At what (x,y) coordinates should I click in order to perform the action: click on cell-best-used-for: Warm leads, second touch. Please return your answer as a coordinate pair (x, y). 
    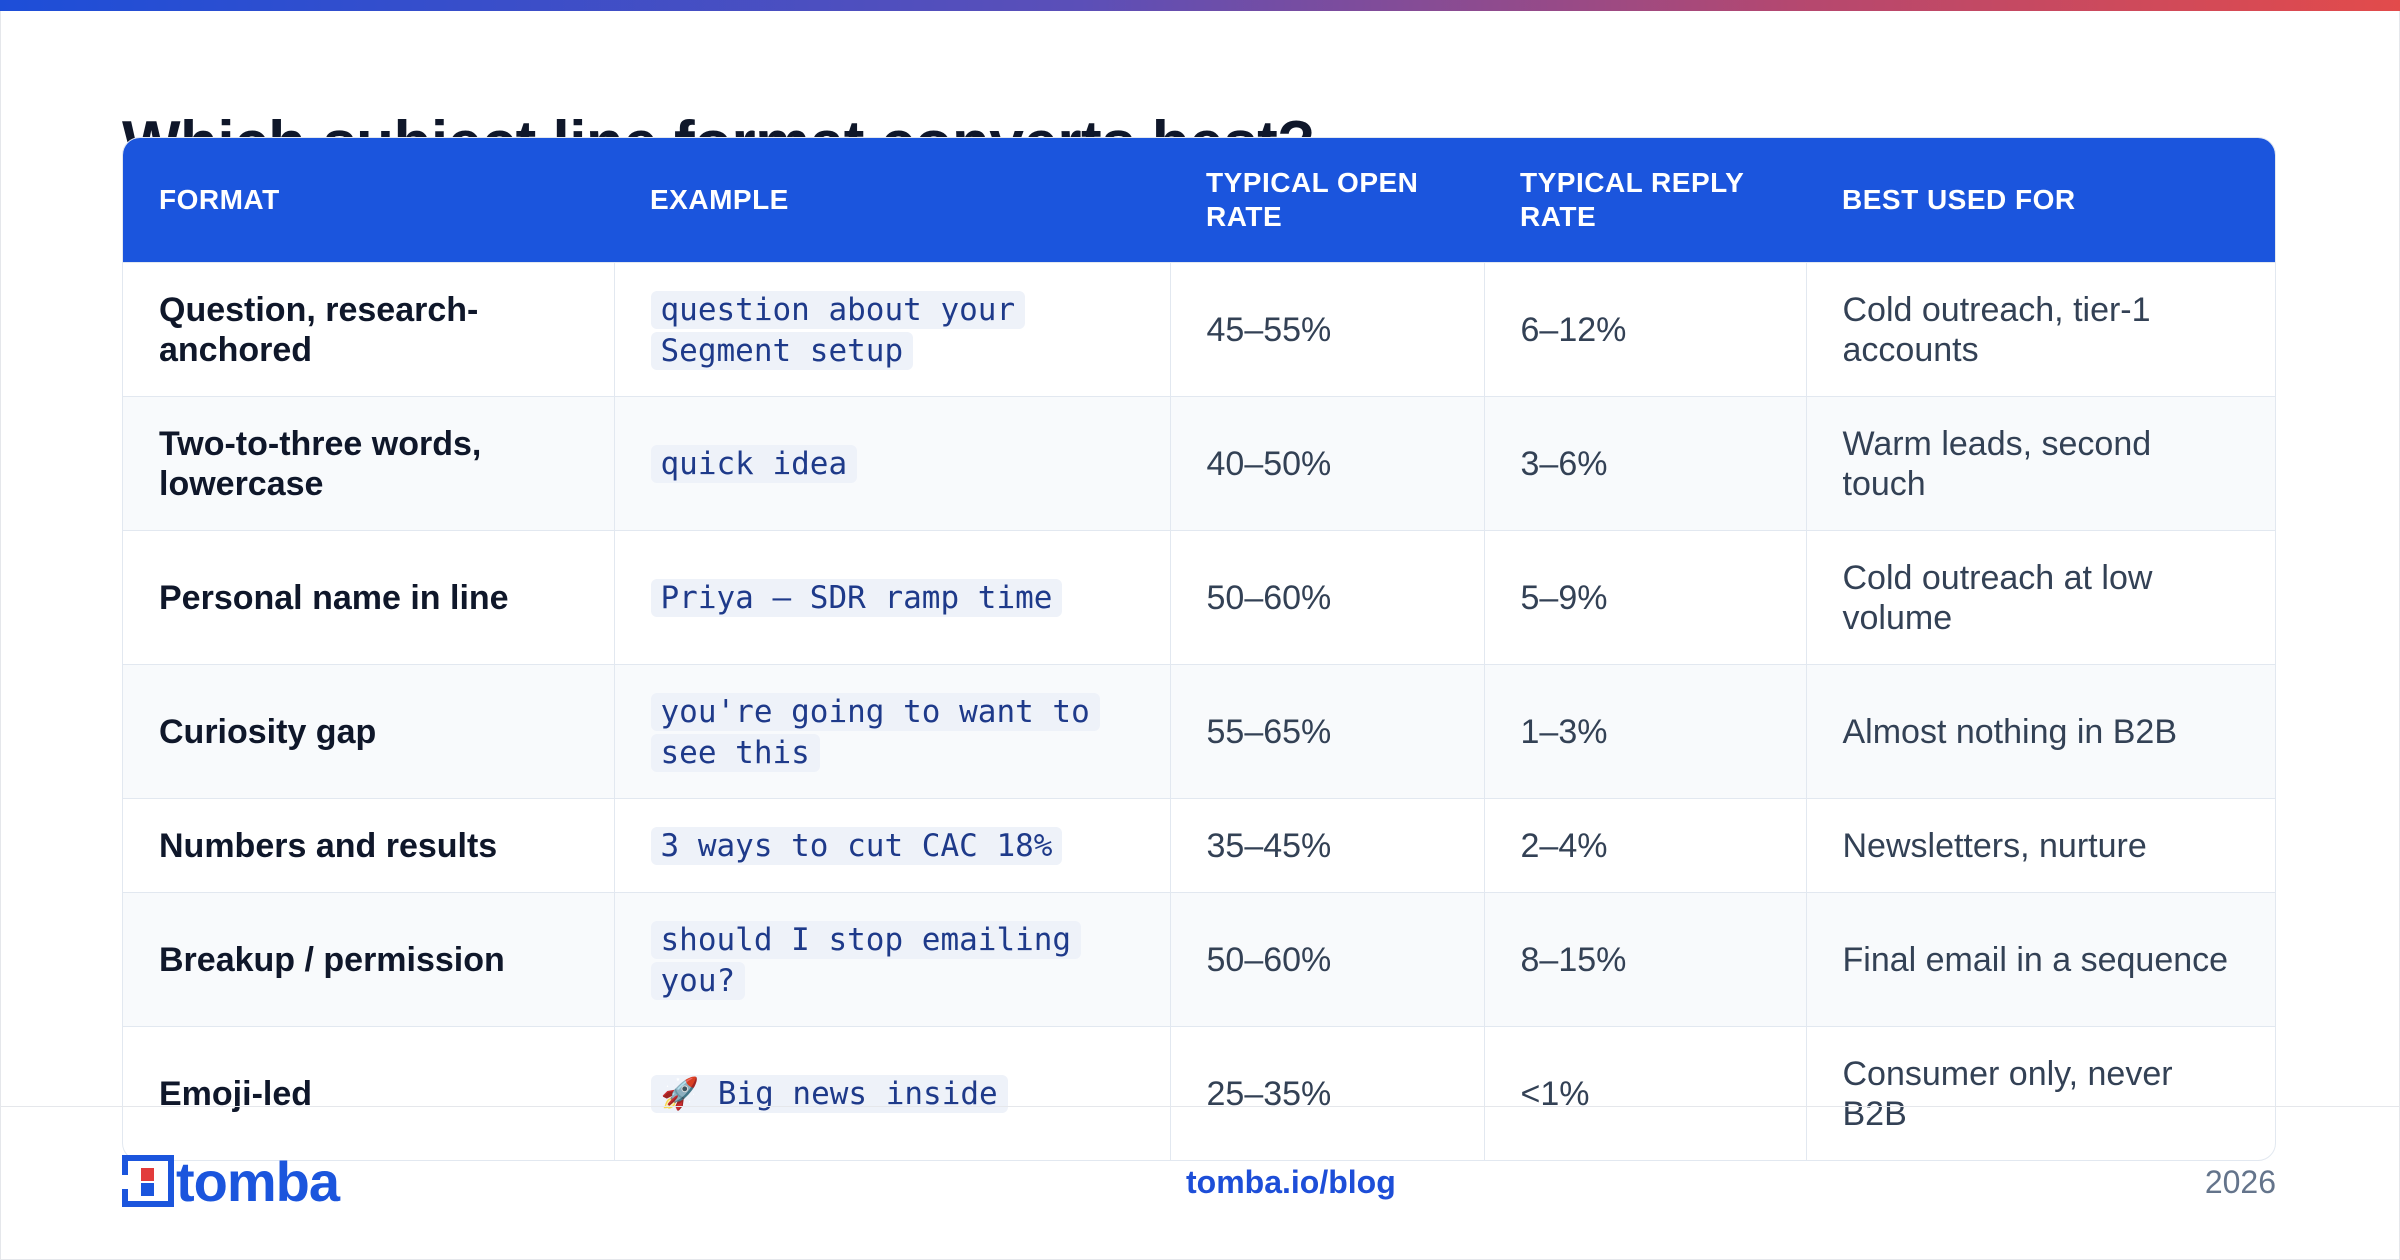
    Looking at the image, I should click on (2040, 463).